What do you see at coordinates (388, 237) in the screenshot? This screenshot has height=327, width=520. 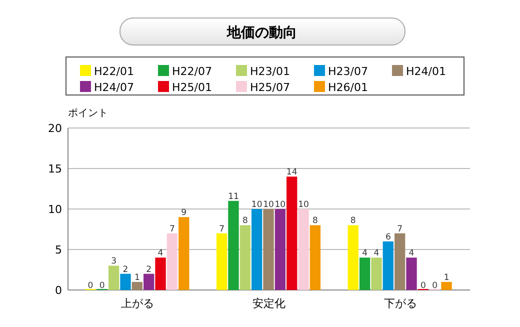 I see `data-label: 6` at bounding box center [388, 237].